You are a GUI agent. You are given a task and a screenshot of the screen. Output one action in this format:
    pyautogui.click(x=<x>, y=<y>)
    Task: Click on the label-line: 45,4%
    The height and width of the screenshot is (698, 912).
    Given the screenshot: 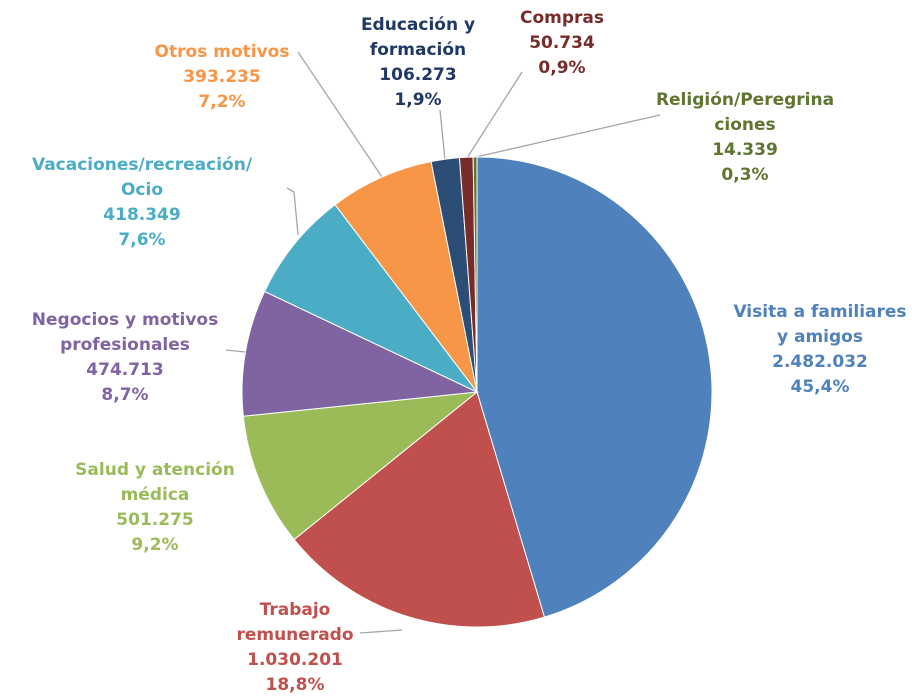 What is the action you would take?
    pyautogui.click(x=820, y=387)
    